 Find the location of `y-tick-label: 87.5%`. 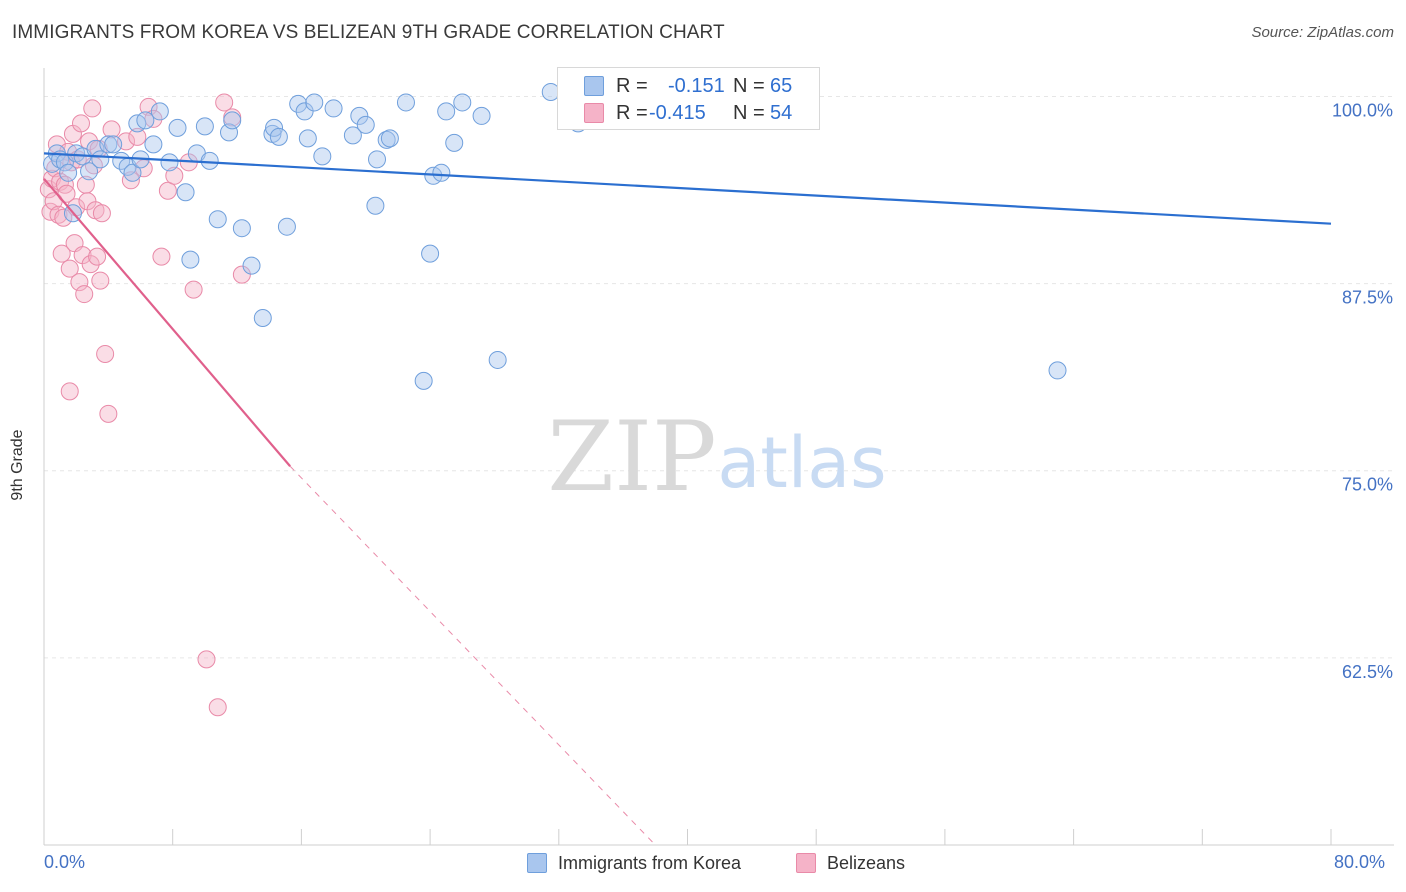

y-tick-label: 87.5% is located at coordinates (1367, 298).